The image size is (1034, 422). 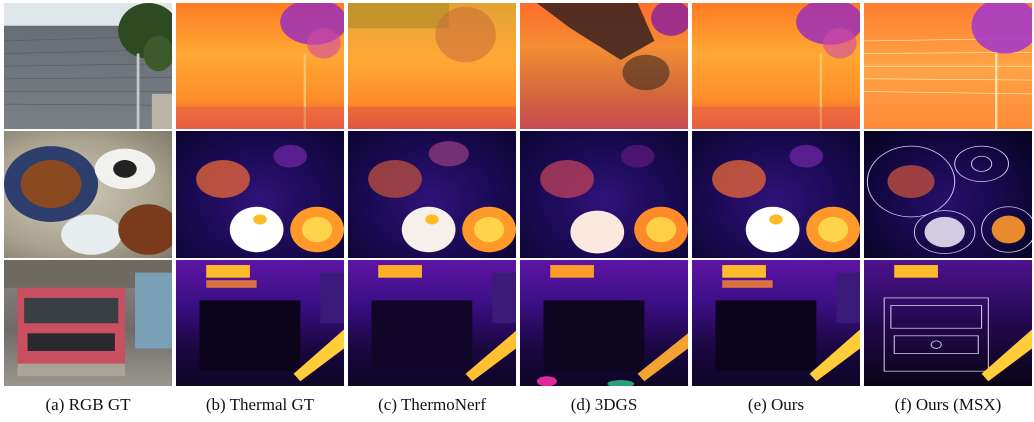 What do you see at coordinates (88, 322) in the screenshot?
I see `image-rgb-gt-truck` at bounding box center [88, 322].